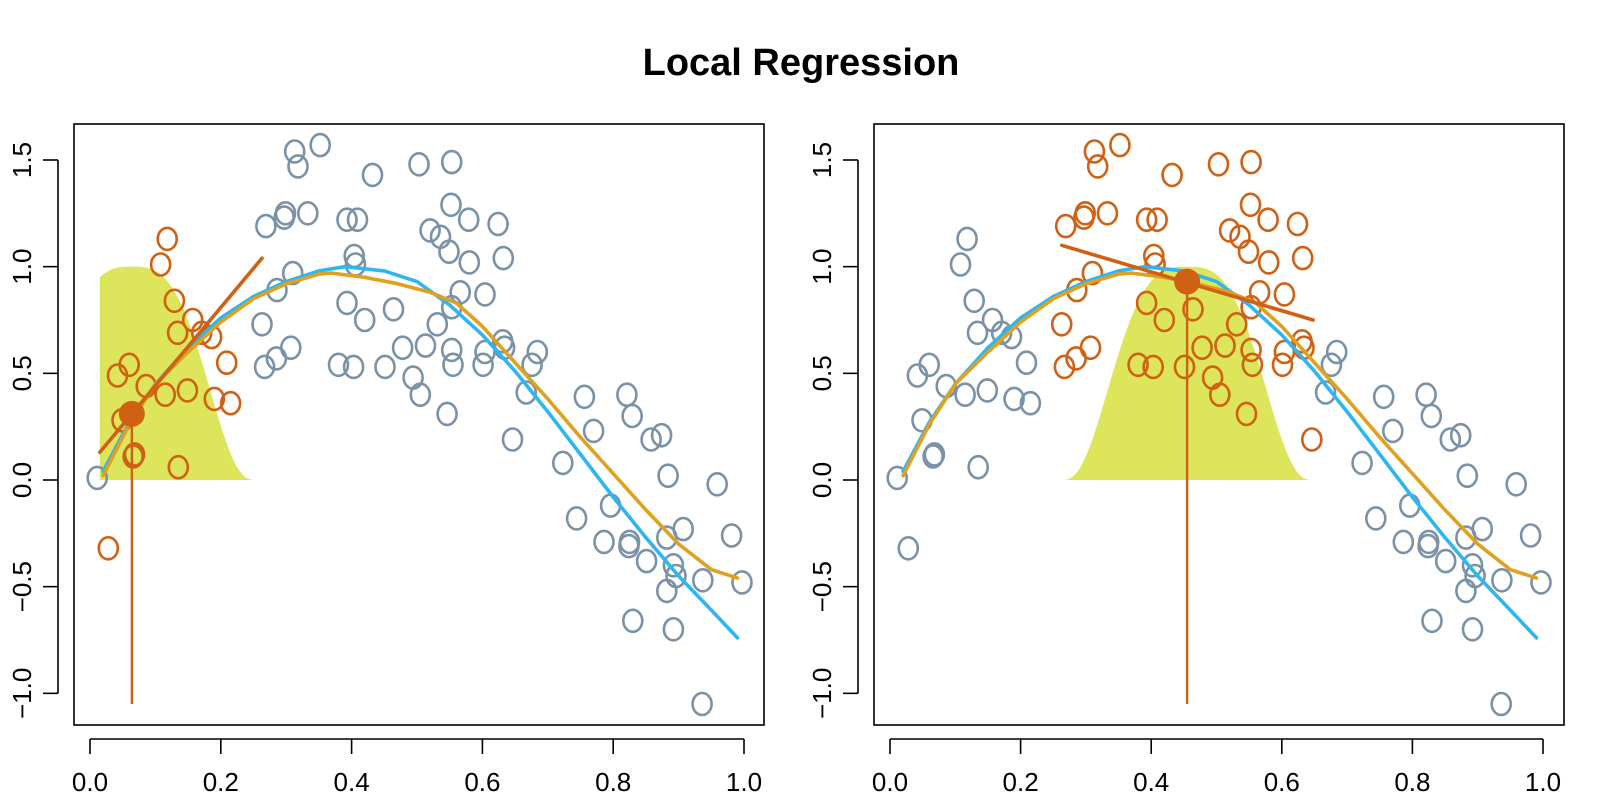 Image resolution: width=1603 pixels, height=803 pixels. Describe the element at coordinates (22, 586) in the screenshot. I see `y-tick-label: −0.5` at that location.